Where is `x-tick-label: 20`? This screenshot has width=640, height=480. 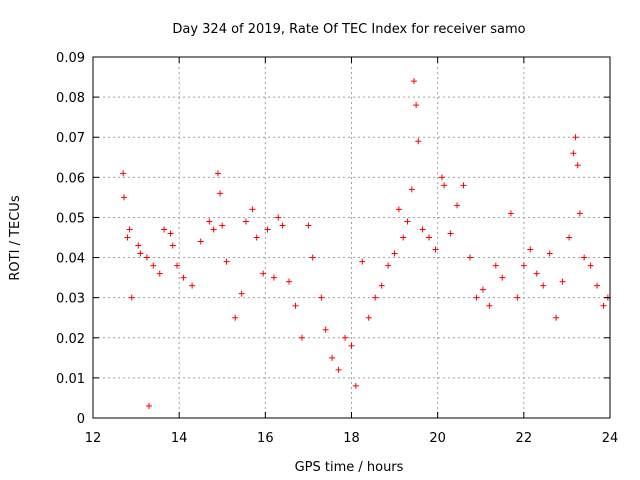
x-tick-label: 20 is located at coordinates (437, 438).